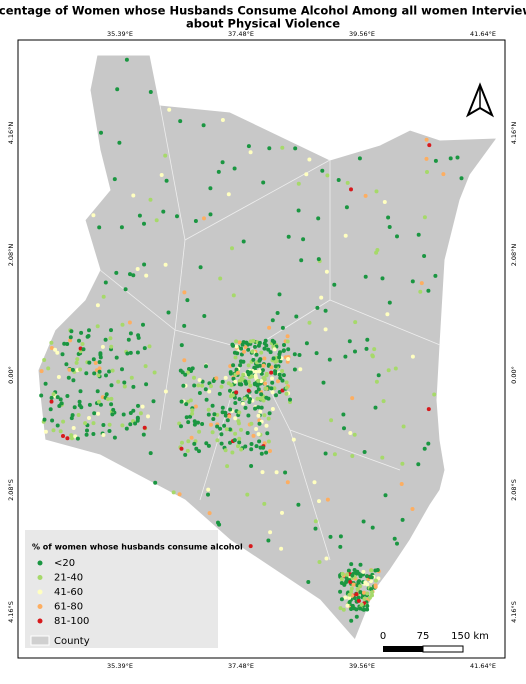 The height and width of the screenshot is (684, 526). Describe the element at coordinates (11, 490) in the screenshot. I see `y-coord-label: 2.08°S` at that location.